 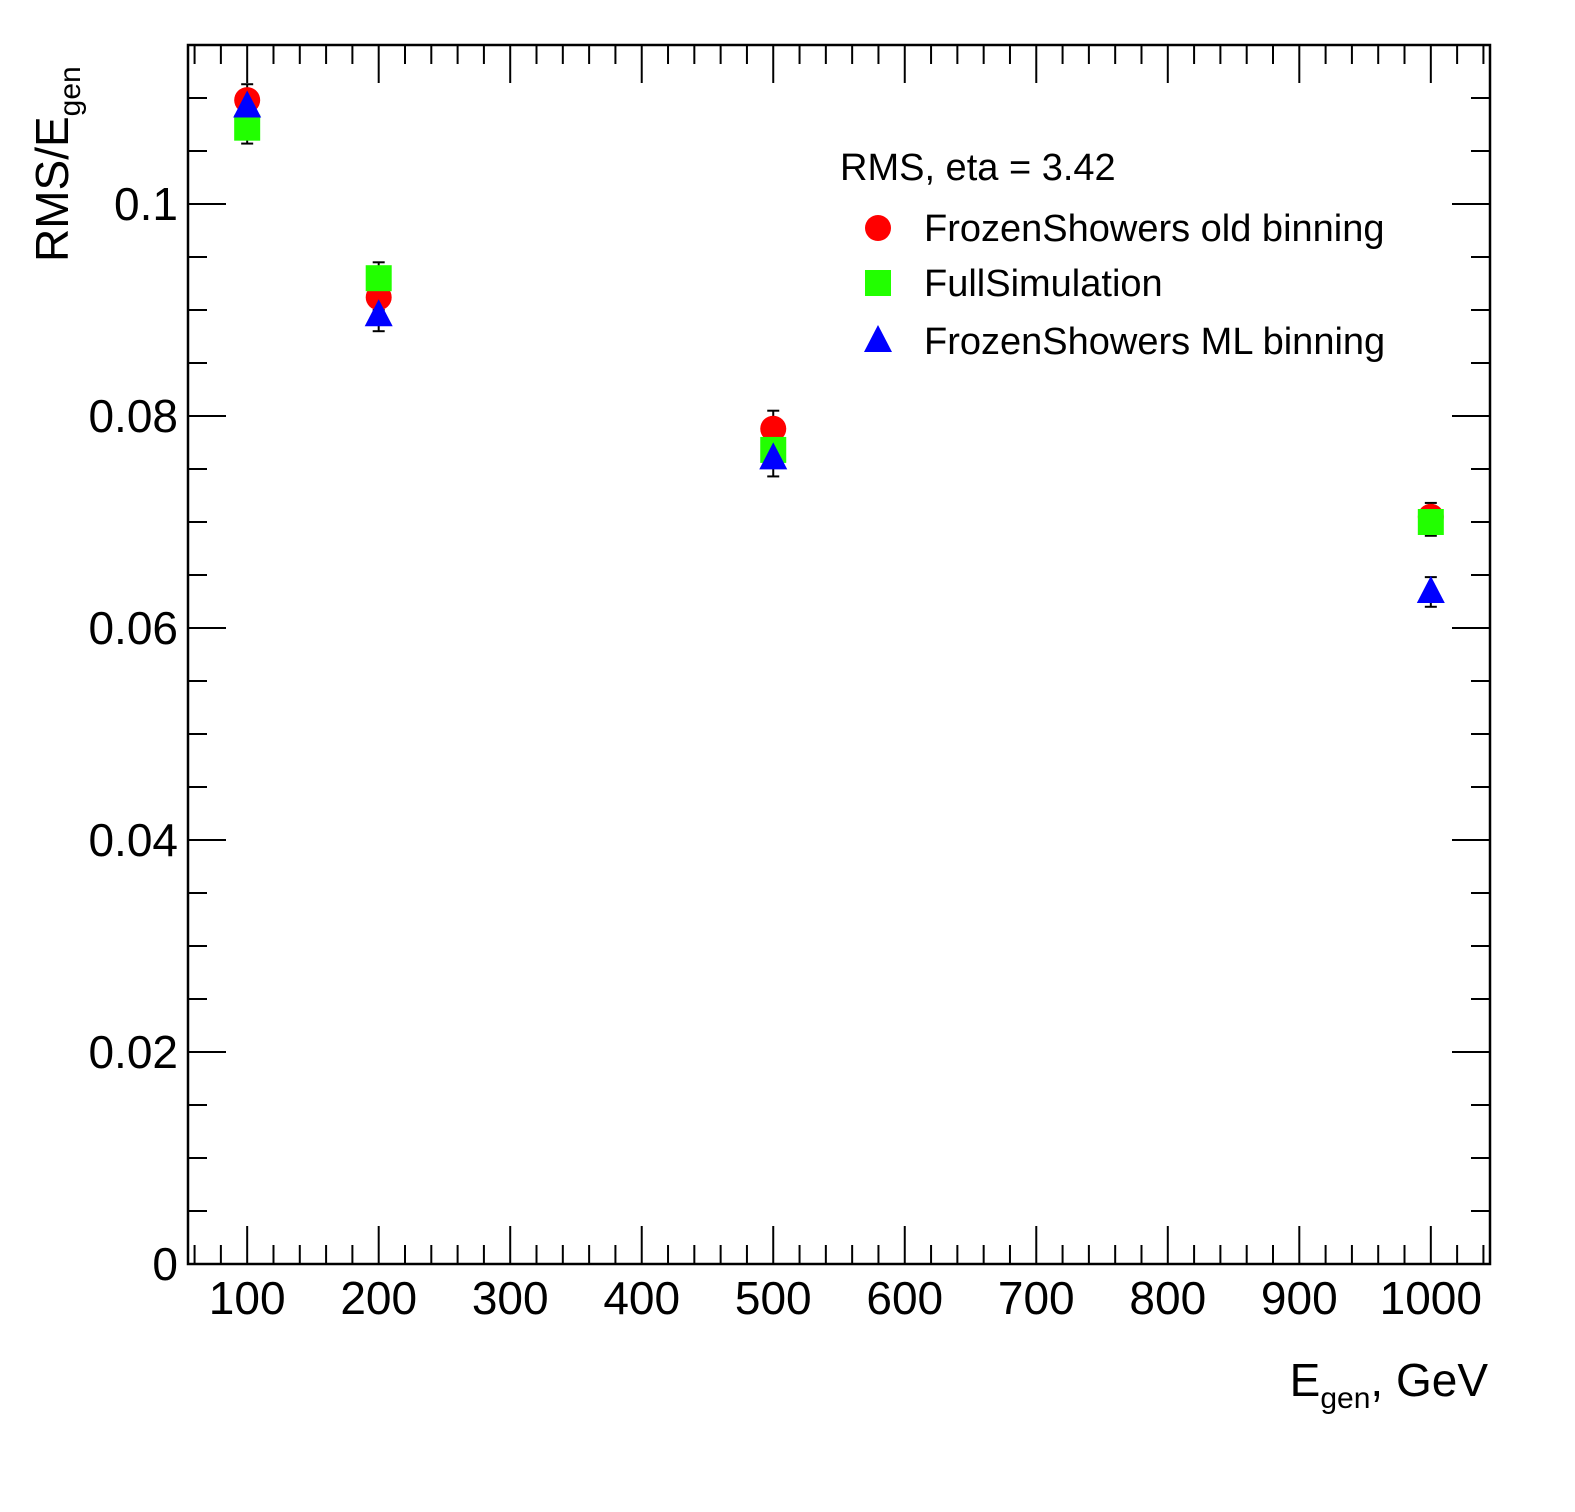 What do you see at coordinates (52, 189) in the screenshot?
I see `y-axis-title-main: RMS/E` at bounding box center [52, 189].